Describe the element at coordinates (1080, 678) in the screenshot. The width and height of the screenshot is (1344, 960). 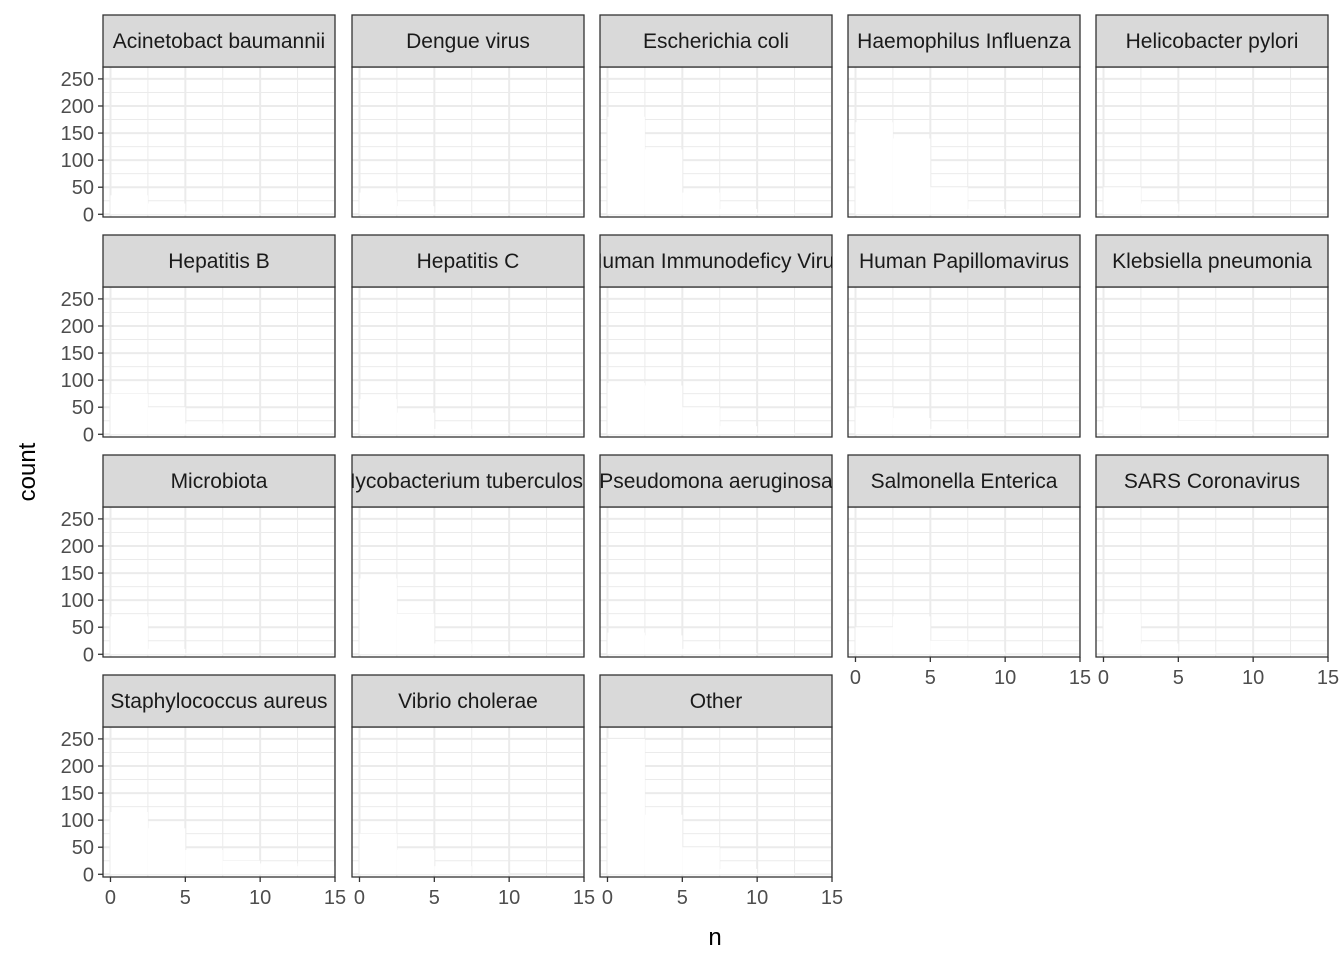
I see `x-tick-label: 15` at that location.